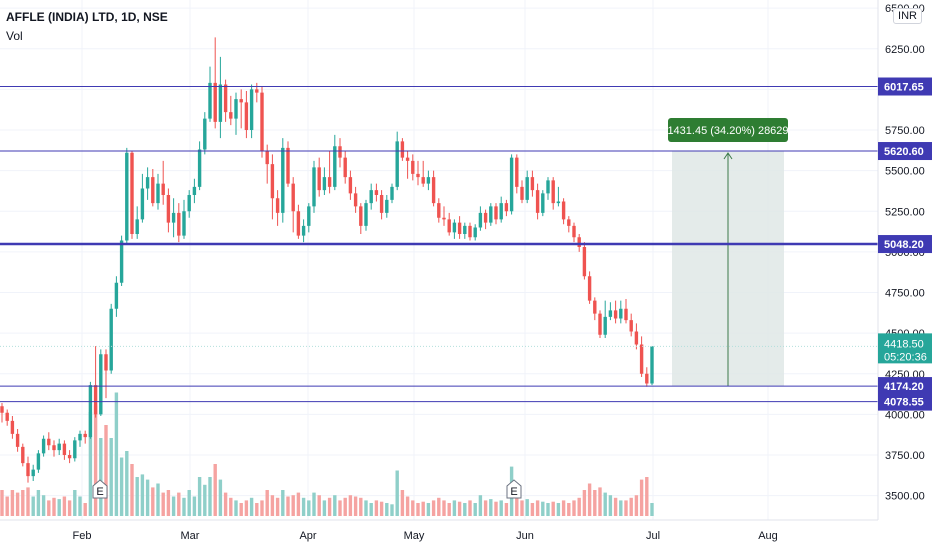 This screenshot has width=932, height=555. What do you see at coordinates (905, 357) in the screenshot?
I see `countdown-label: 05:20:36` at bounding box center [905, 357].